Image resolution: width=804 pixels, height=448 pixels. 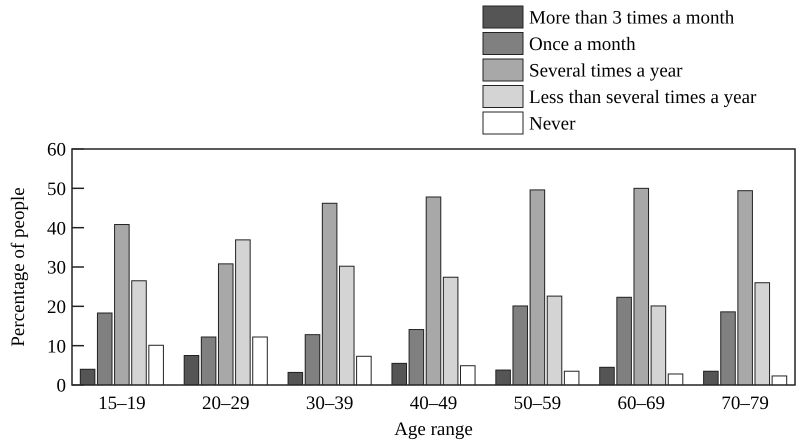 What do you see at coordinates (56, 229) in the screenshot?
I see `y-tick-label: 40` at bounding box center [56, 229].